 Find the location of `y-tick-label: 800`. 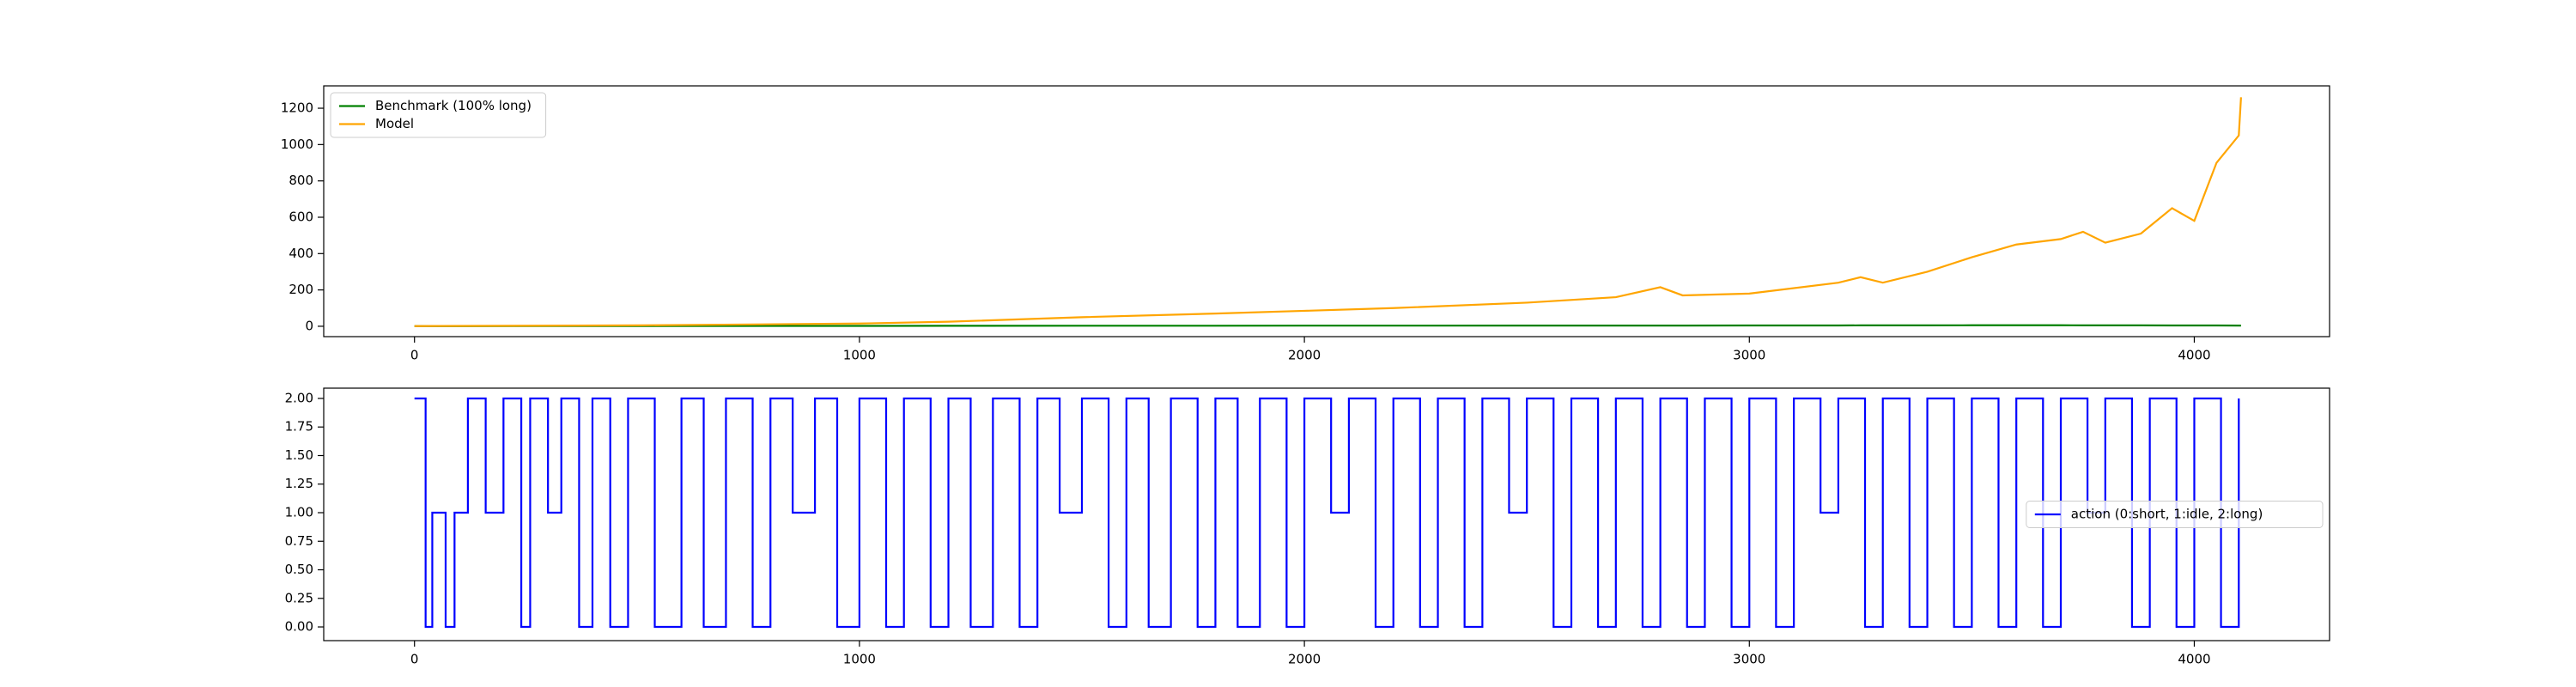

y-tick-label: 800 is located at coordinates (301, 180).